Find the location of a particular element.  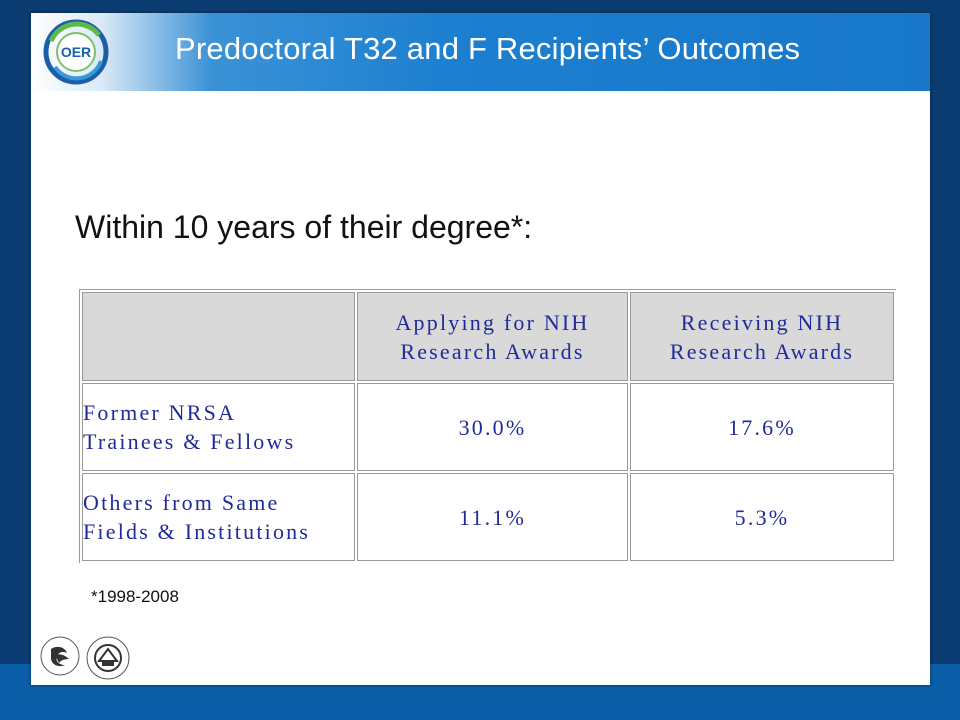

hhs-seal-icon is located at coordinates (60, 656).